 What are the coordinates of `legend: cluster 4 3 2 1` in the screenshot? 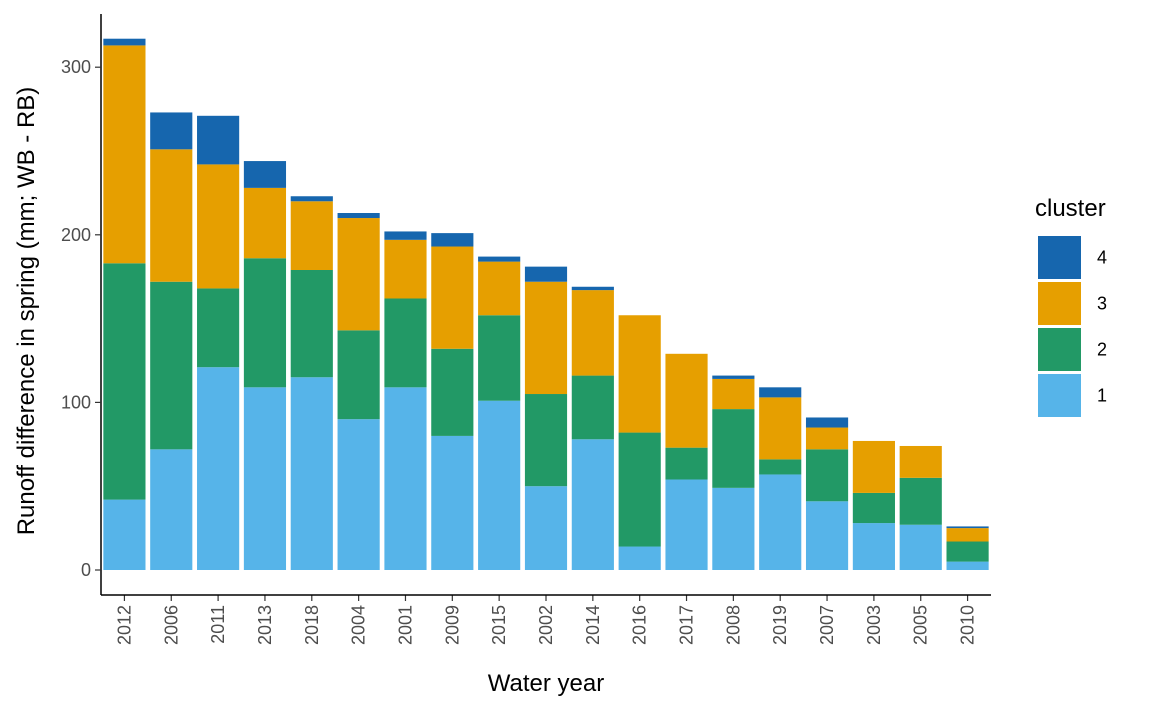 It's located at (1071, 306).